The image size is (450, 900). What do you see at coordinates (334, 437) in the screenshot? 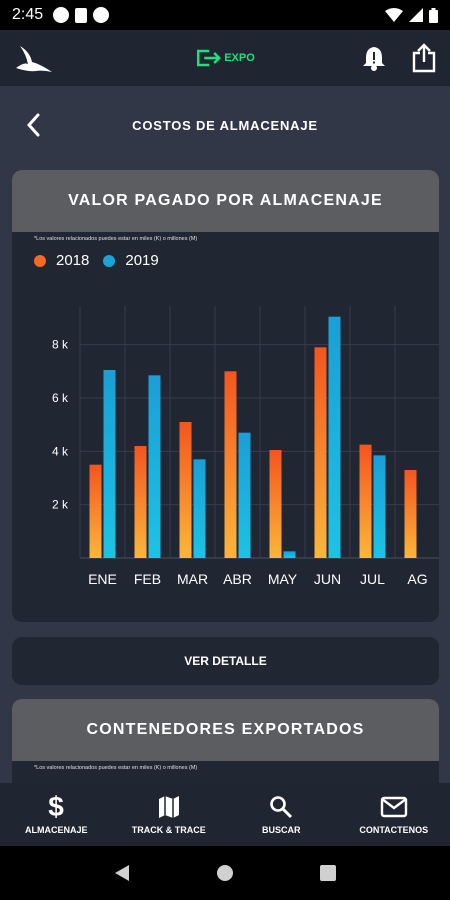
I see `bar-2019-jun` at bounding box center [334, 437].